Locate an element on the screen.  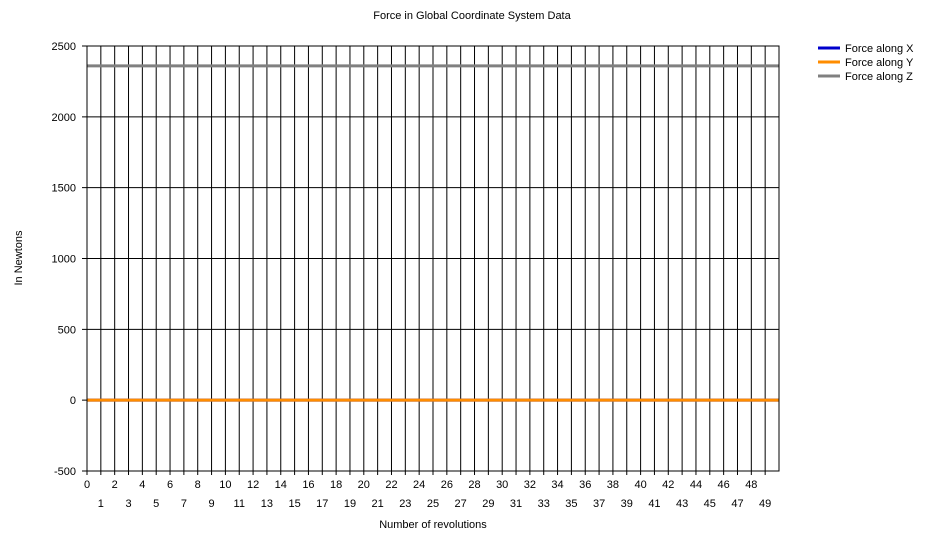
legend-label: Force along Z is located at coordinates (879, 77).